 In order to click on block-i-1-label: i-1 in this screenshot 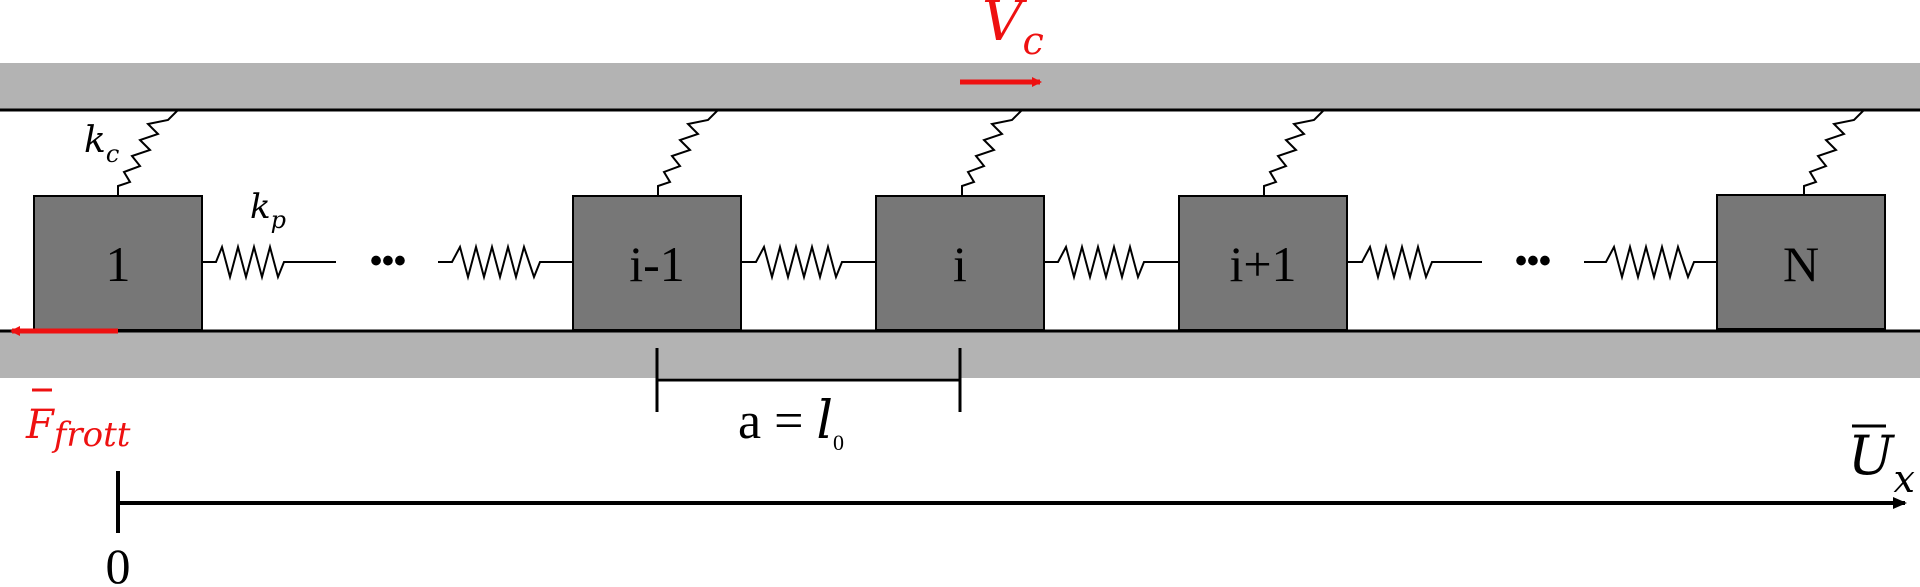, I will do `click(657, 264)`.